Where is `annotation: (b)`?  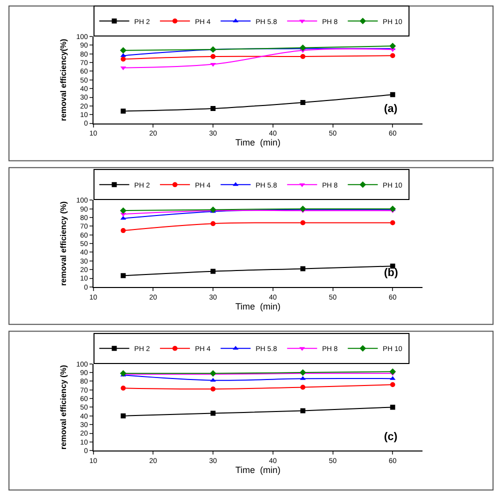
annotation: (b) is located at coordinates (391, 273).